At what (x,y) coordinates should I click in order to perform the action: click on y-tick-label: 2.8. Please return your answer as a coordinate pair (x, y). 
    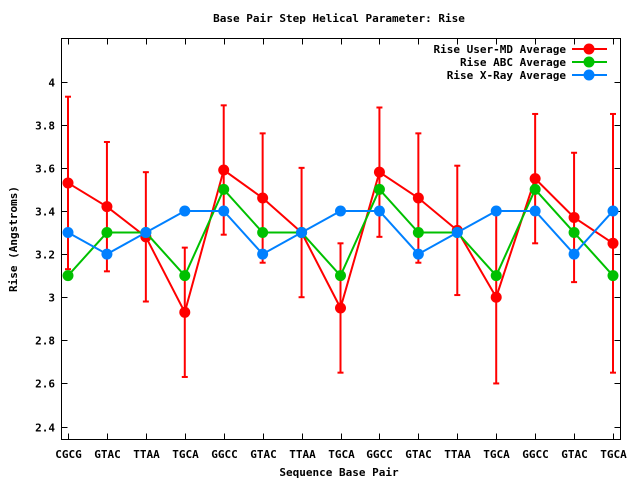
    Looking at the image, I should click on (45, 341).